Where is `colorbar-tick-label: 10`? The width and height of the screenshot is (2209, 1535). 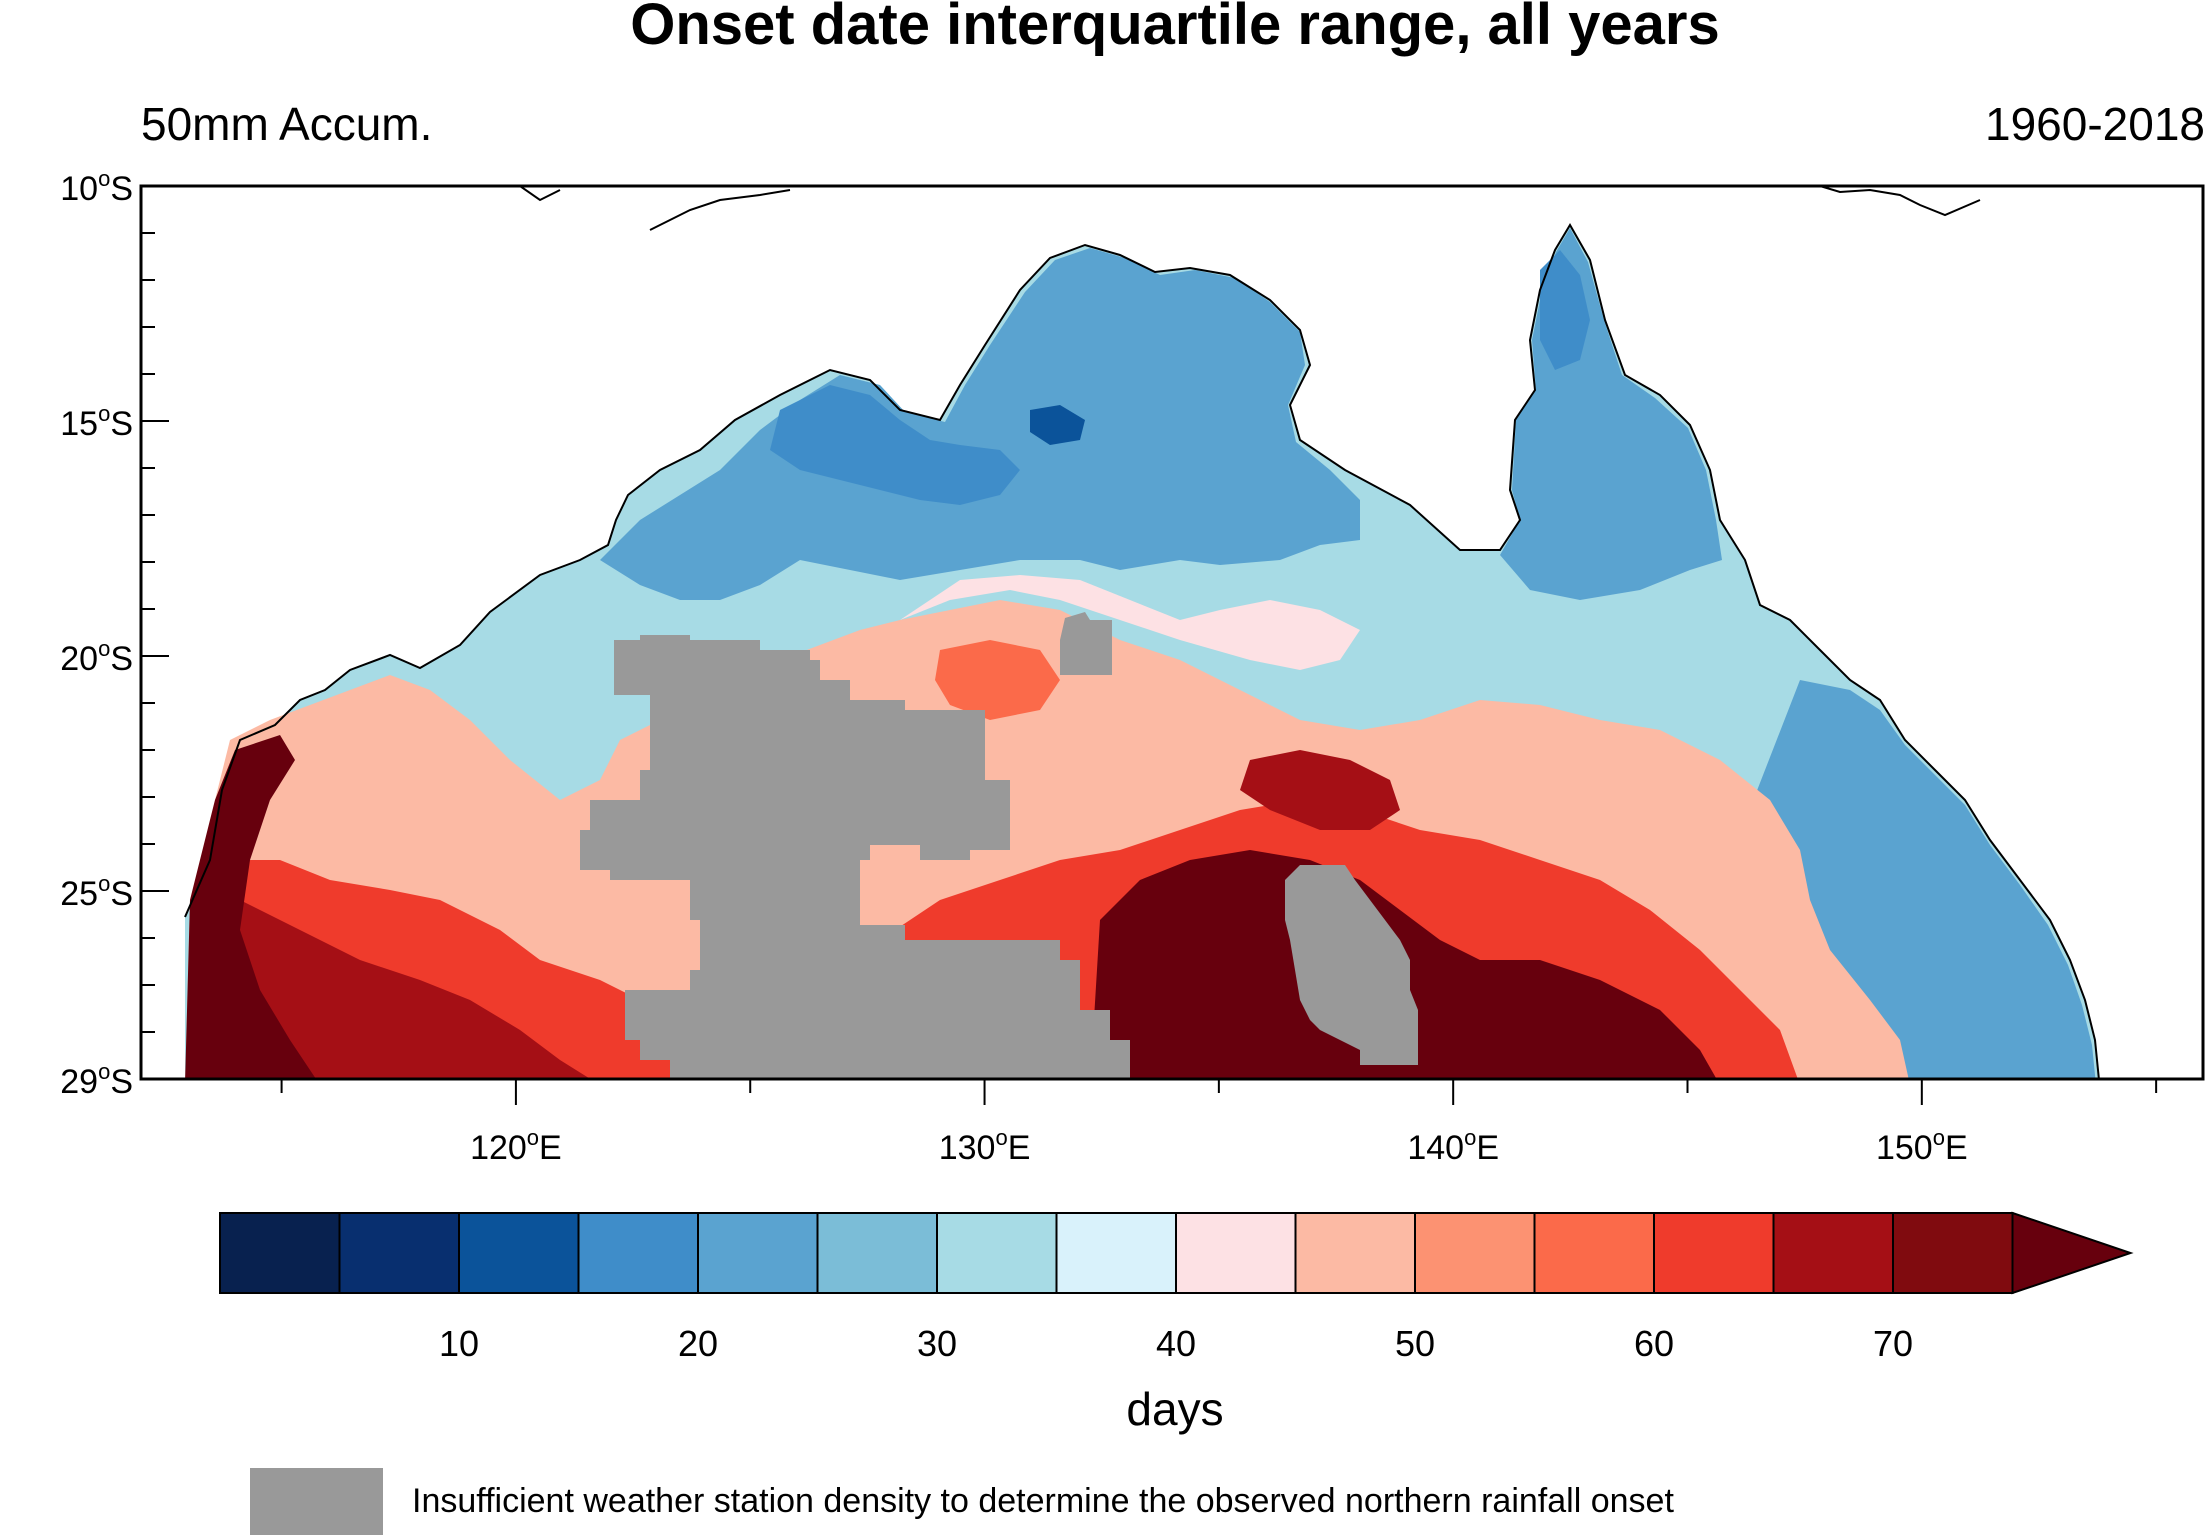 colorbar-tick-label: 10 is located at coordinates (459, 1343).